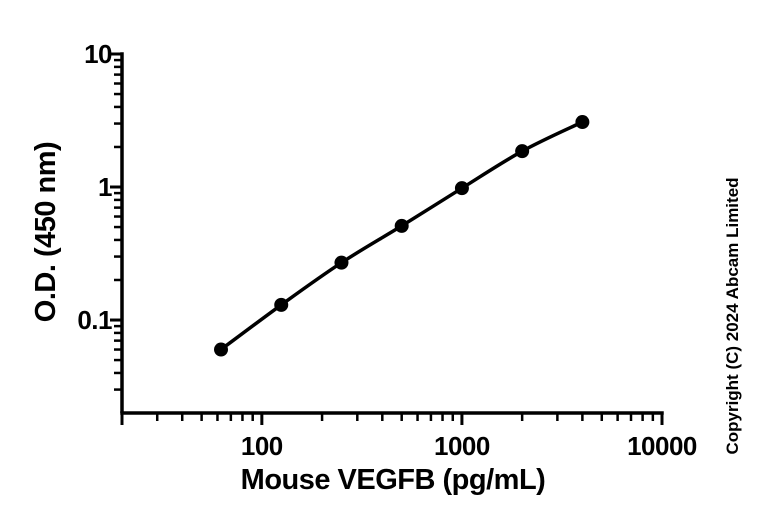 The height and width of the screenshot is (522, 768). I want to click on x-tick-label: 100, so click(262, 446).